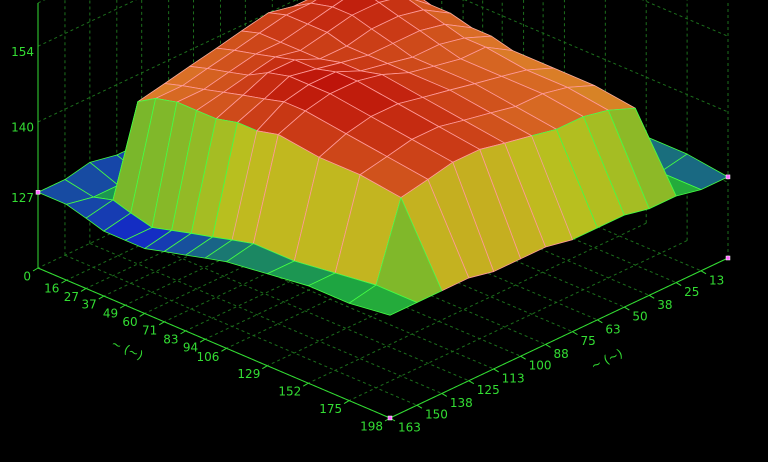 The image size is (768, 462). Describe the element at coordinates (587, 341) in the screenshot. I see `y-tick-label: 75` at that location.